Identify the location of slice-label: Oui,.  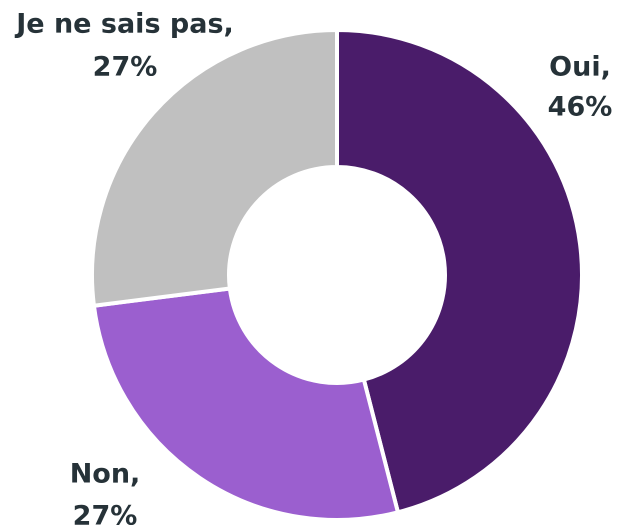
(580, 67).